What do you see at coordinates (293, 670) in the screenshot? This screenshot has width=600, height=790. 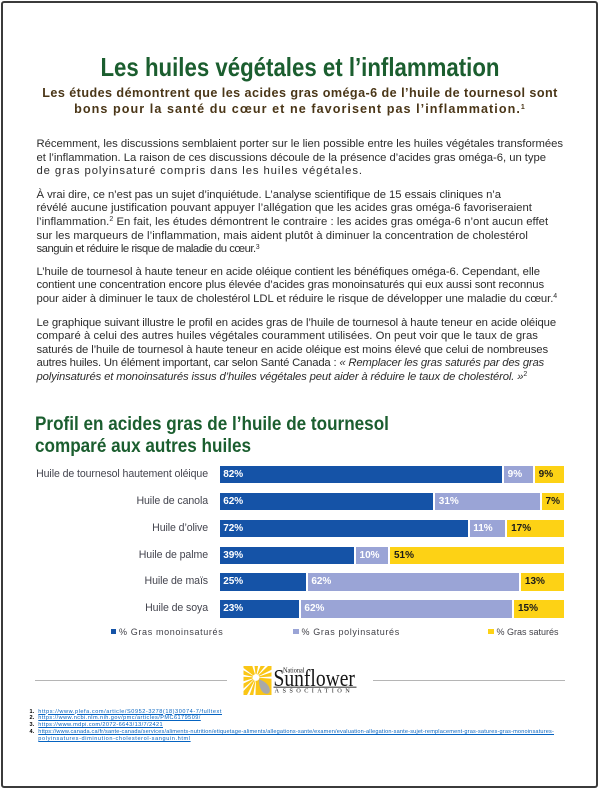 I see `svg-text: National` at bounding box center [293, 670].